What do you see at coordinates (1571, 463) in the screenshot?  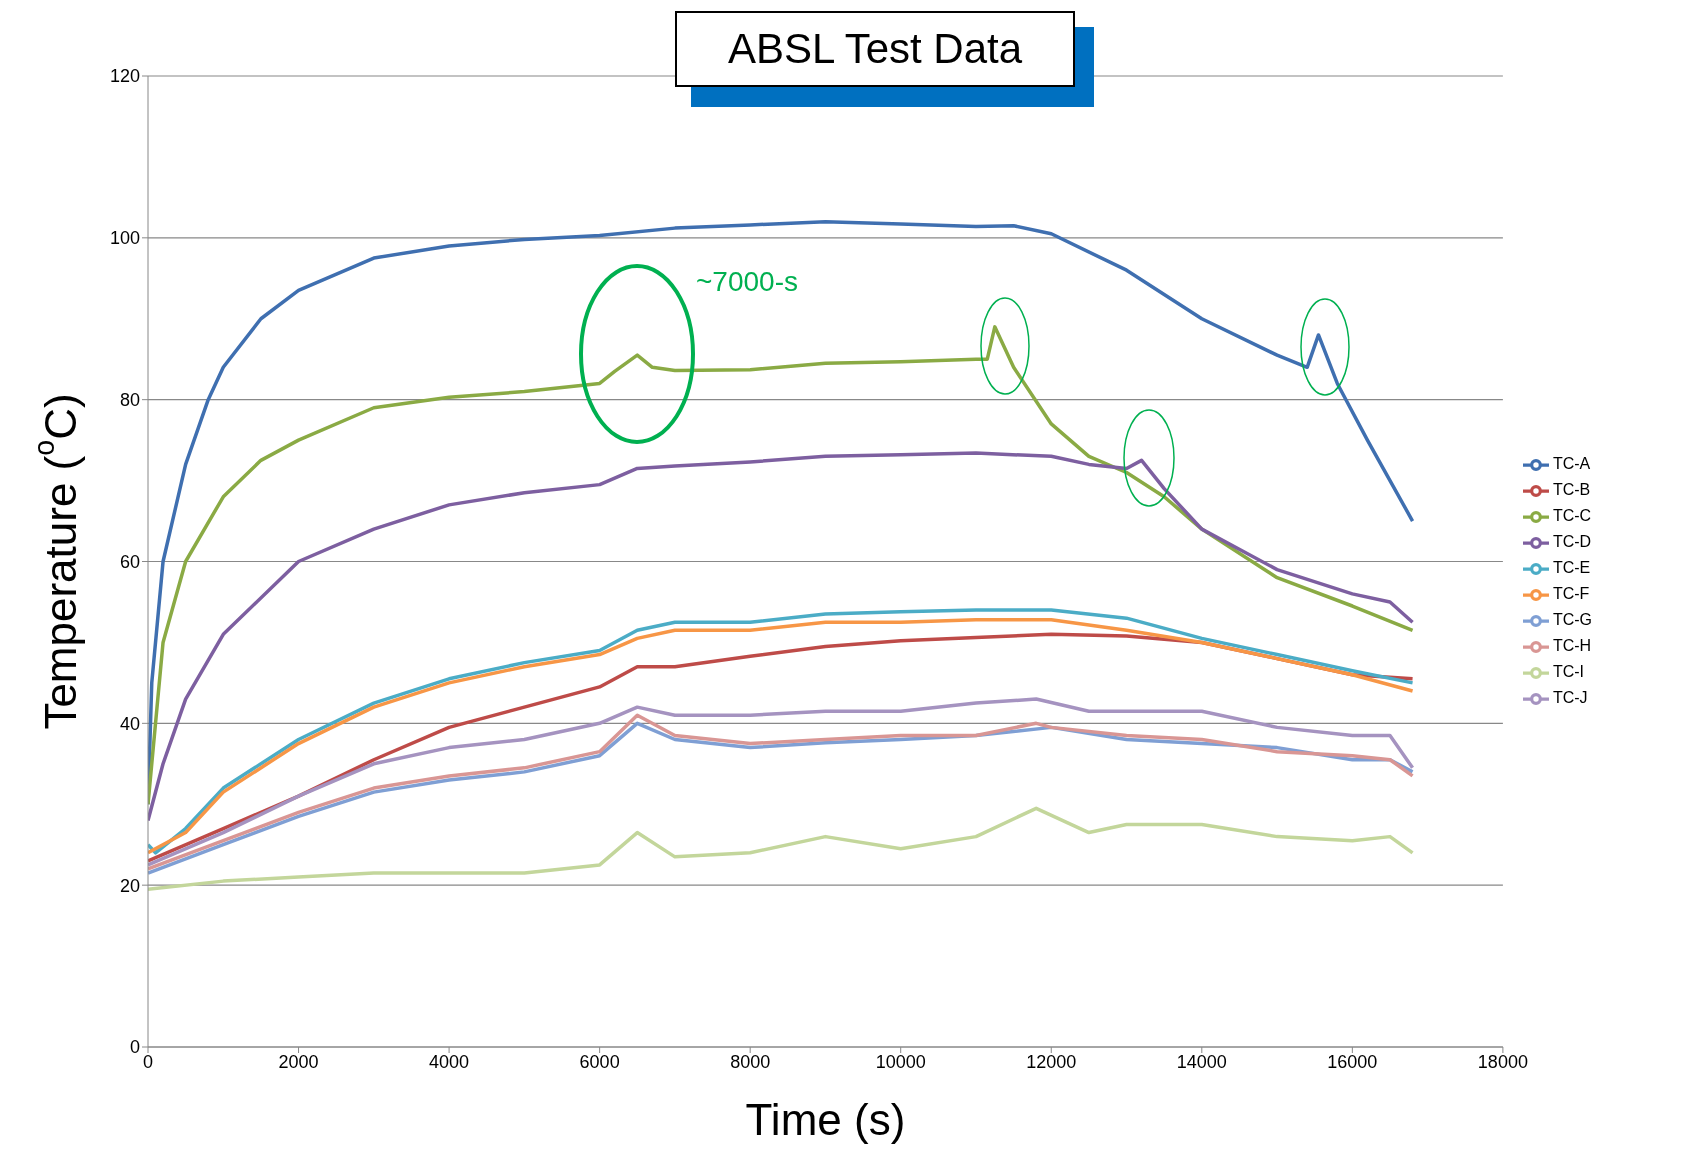 I see `legend-label: TC-A` at bounding box center [1571, 463].